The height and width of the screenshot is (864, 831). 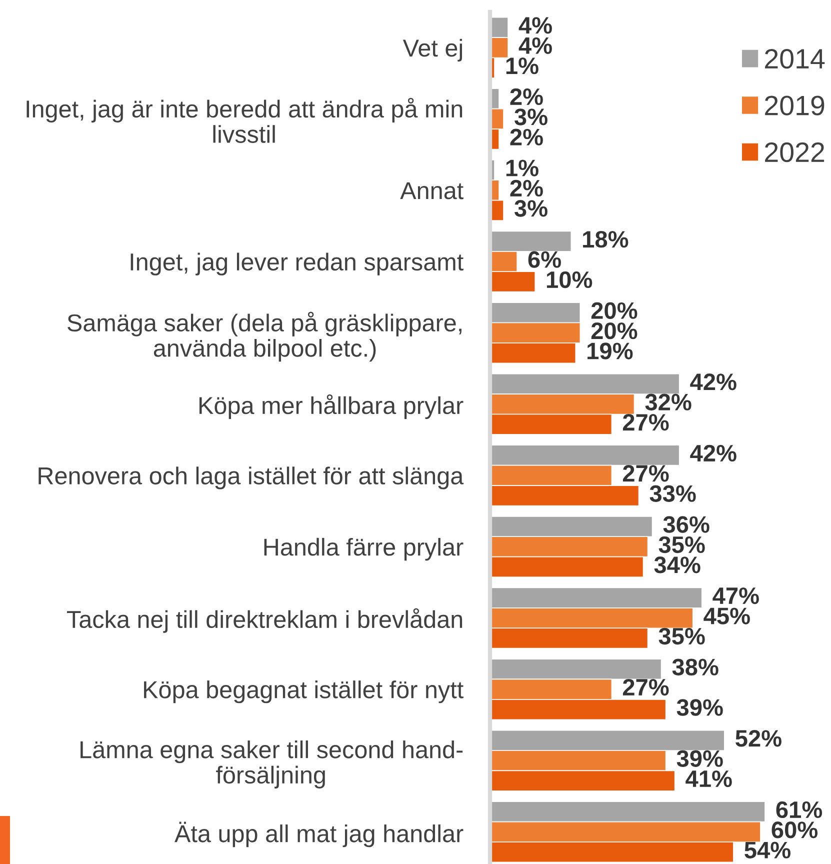 I want to click on y-tick-label: Vet ej, so click(x=432, y=50).